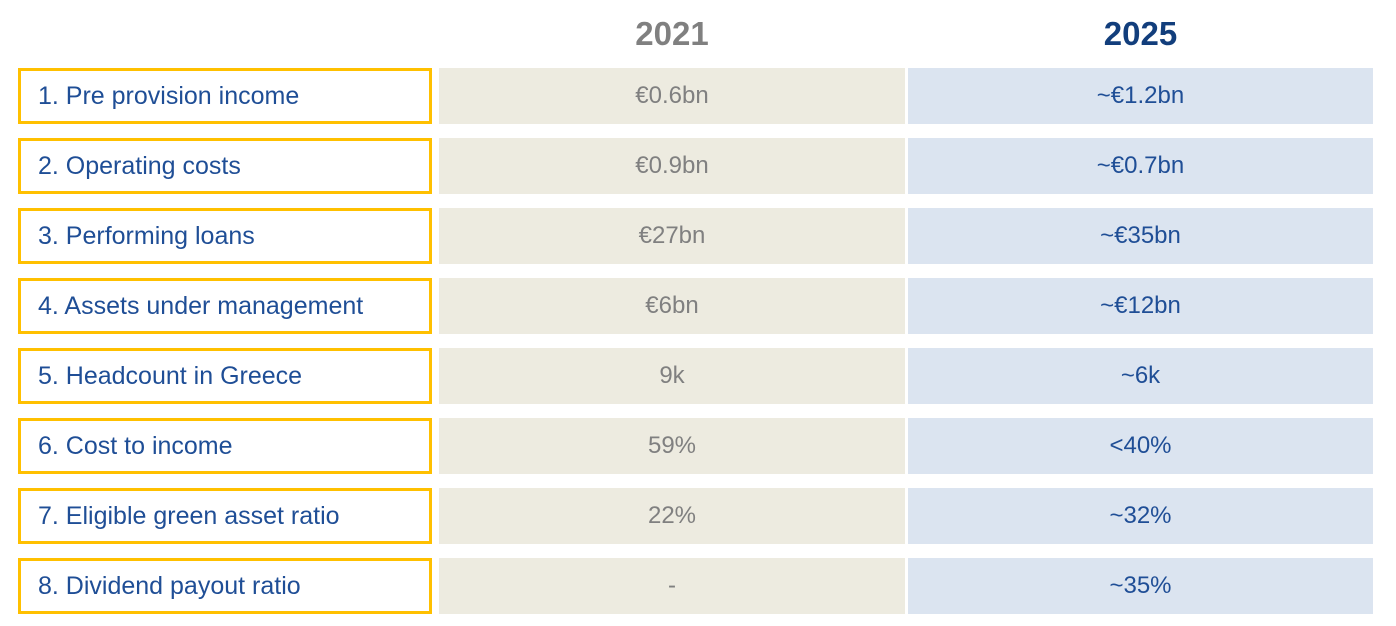 This screenshot has height=626, width=1396. What do you see at coordinates (1140, 33) in the screenshot?
I see `column-header-2025: 2025` at bounding box center [1140, 33].